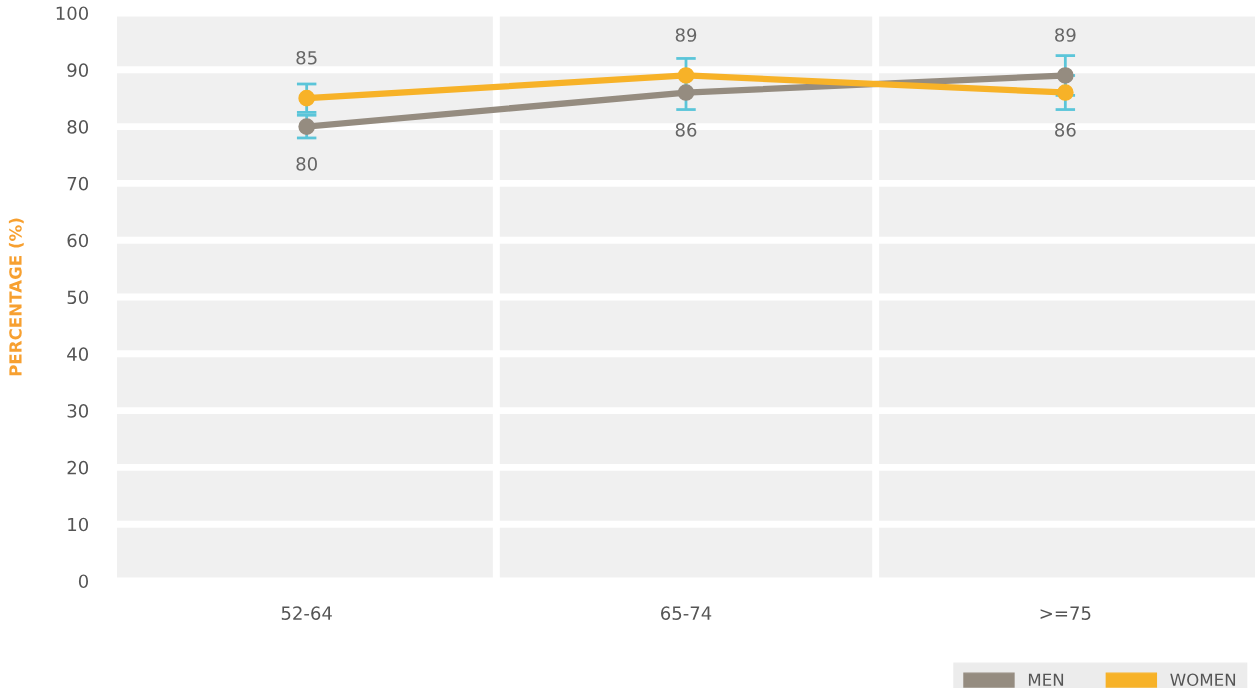  What do you see at coordinates (78, 70) in the screenshot?
I see `y-tick-label: 90` at bounding box center [78, 70].